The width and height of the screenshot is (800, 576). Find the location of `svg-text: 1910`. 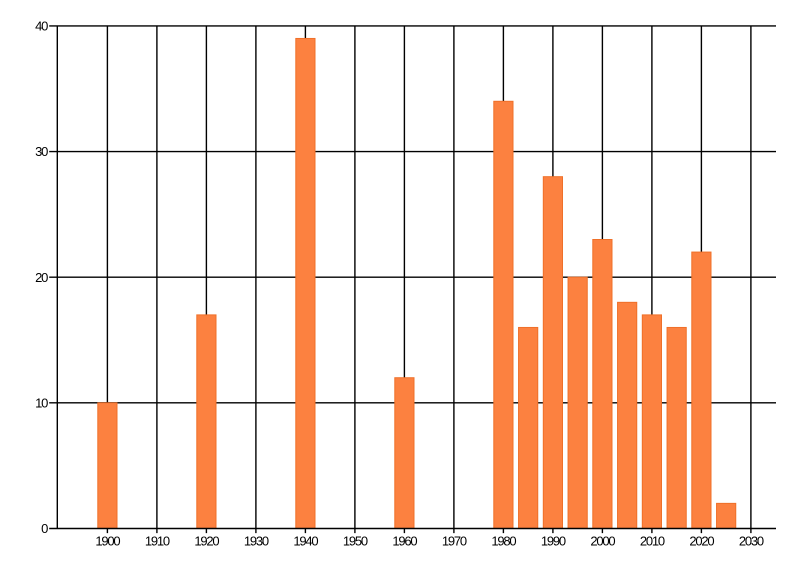

svg-text: 1910 is located at coordinates (157, 540).